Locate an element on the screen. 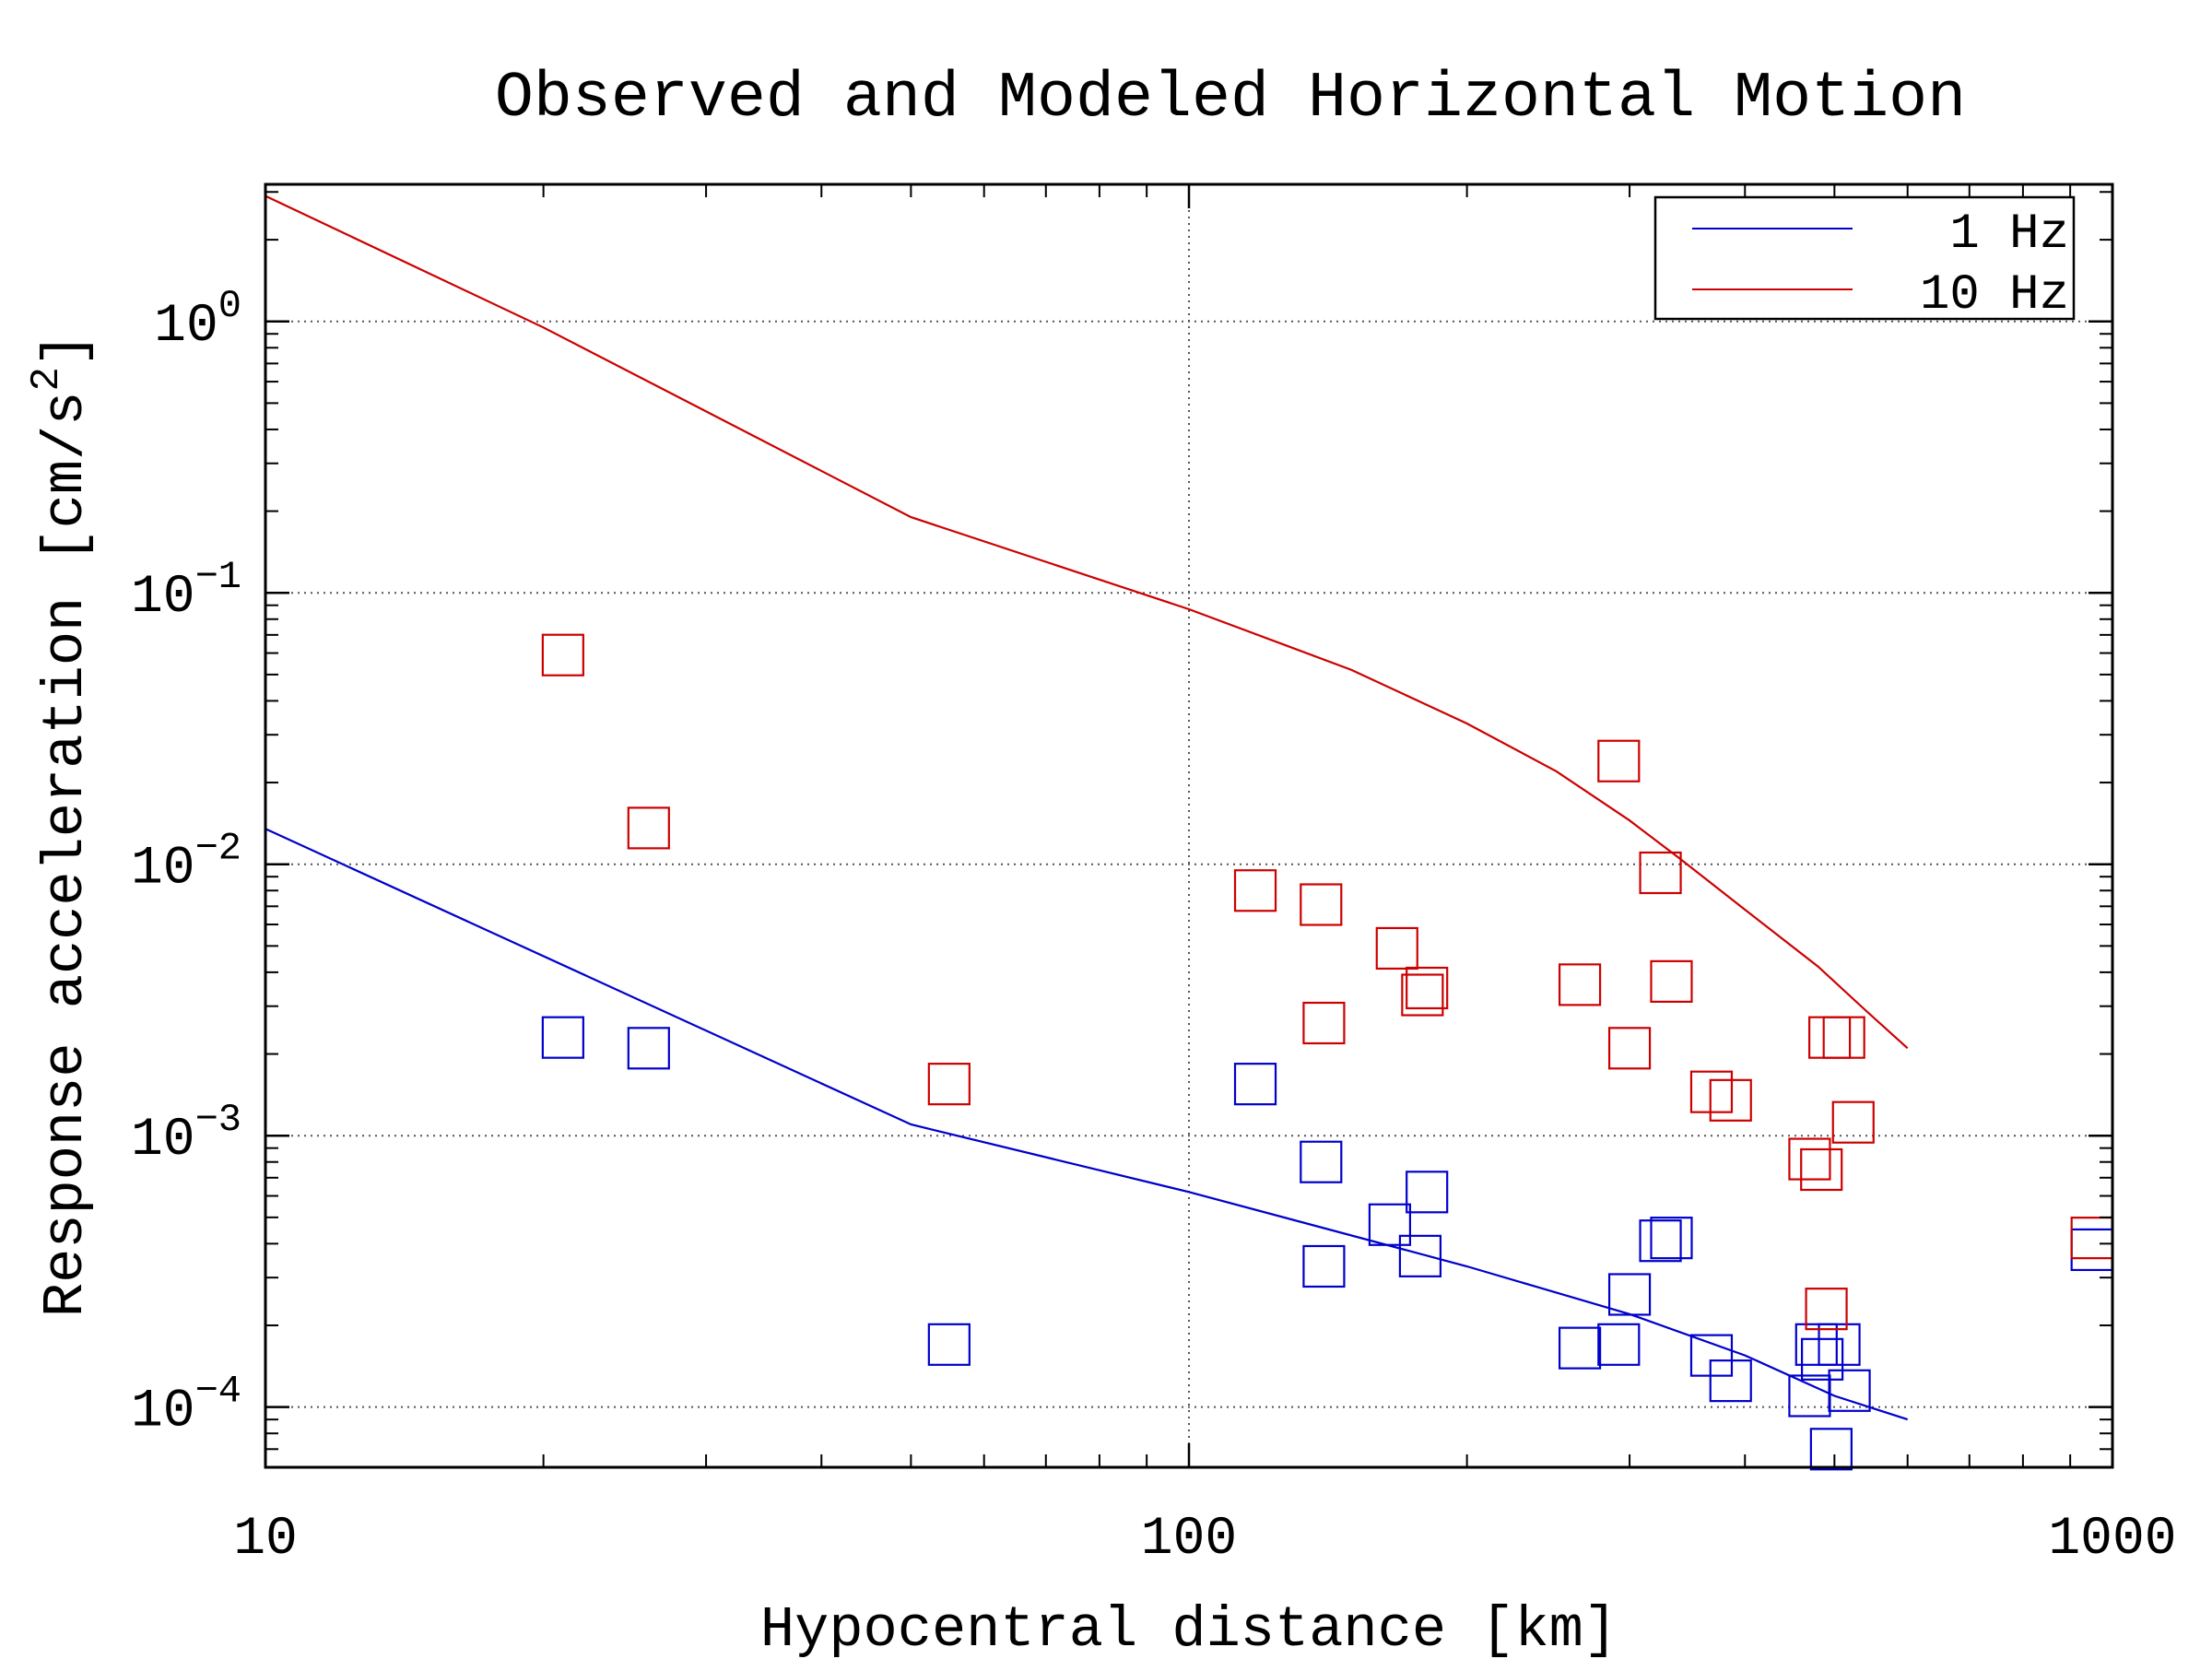  x-axis-label: Hypocentral distance [km] is located at coordinates (1189, 1628).